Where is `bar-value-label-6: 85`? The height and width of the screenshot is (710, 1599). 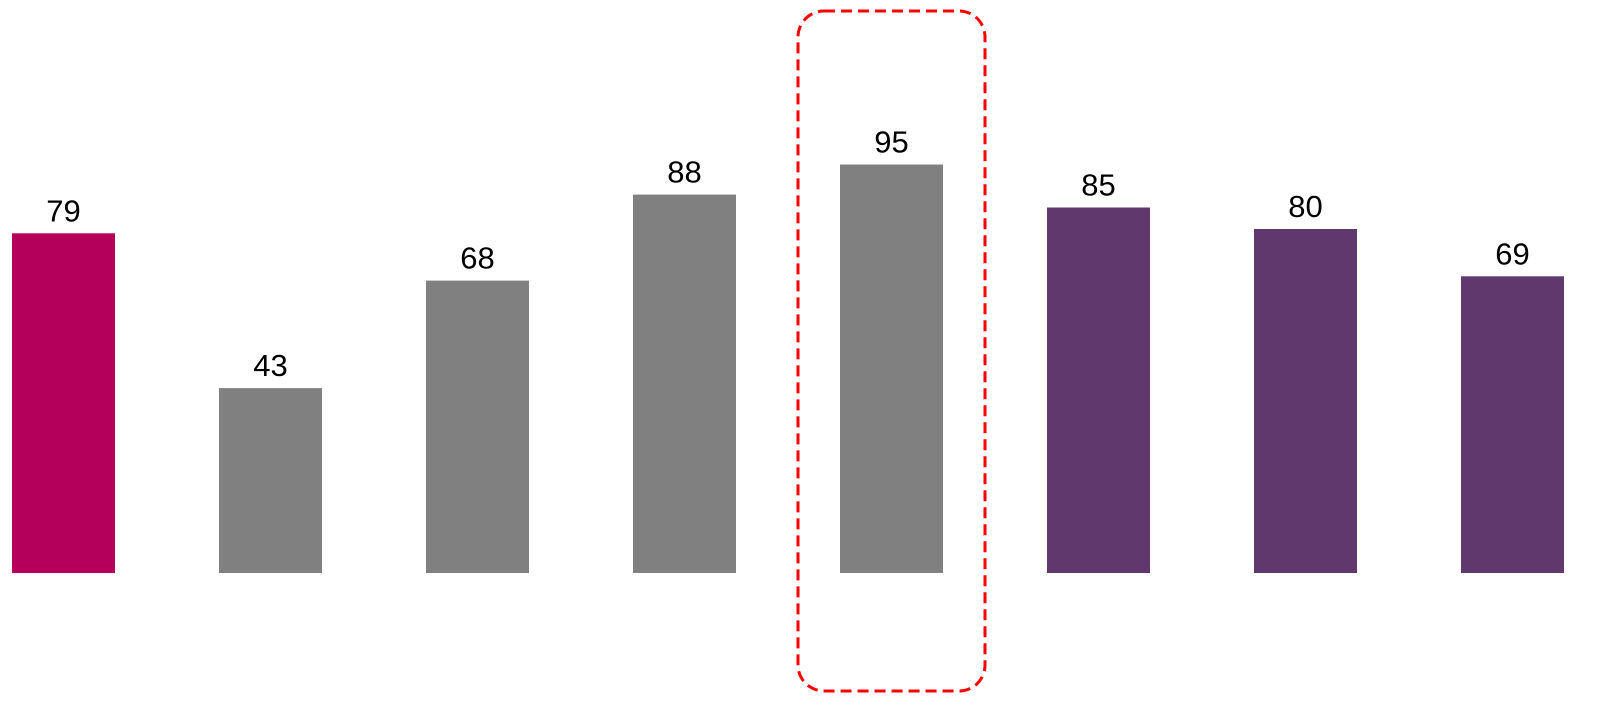
bar-value-label-6: 85 is located at coordinates (1098, 185).